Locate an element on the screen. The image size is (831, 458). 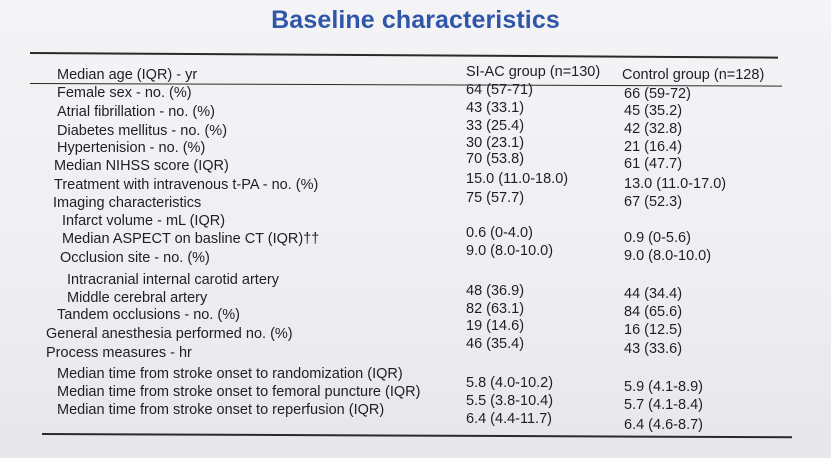
si-ac-value: 0.6 (0-4.0) is located at coordinates (499, 233).